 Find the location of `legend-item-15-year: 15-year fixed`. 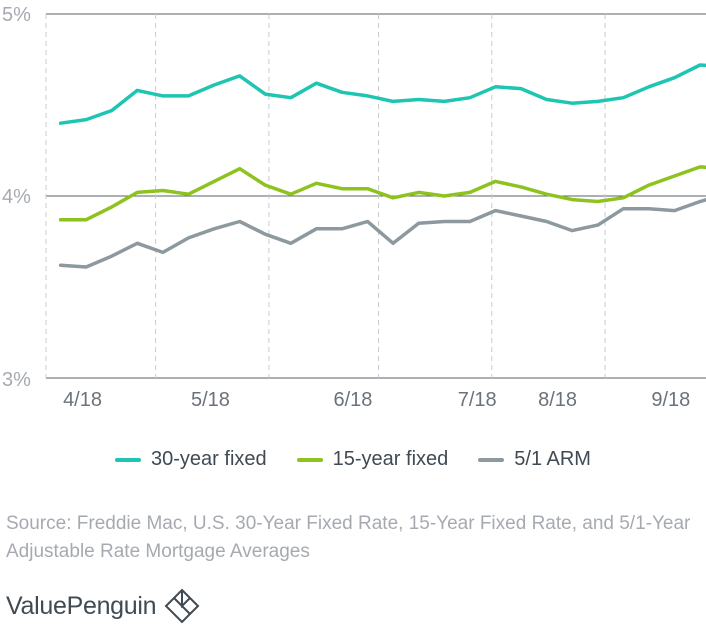

legend-item-15-year: 15-year fixed is located at coordinates (372, 459).